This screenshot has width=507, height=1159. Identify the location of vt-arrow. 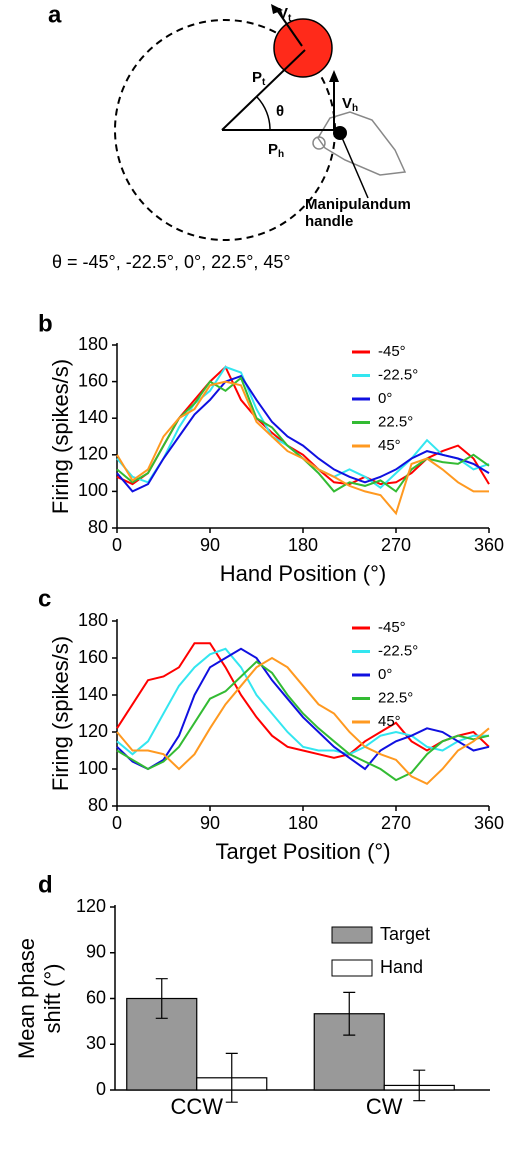
(289, 28).